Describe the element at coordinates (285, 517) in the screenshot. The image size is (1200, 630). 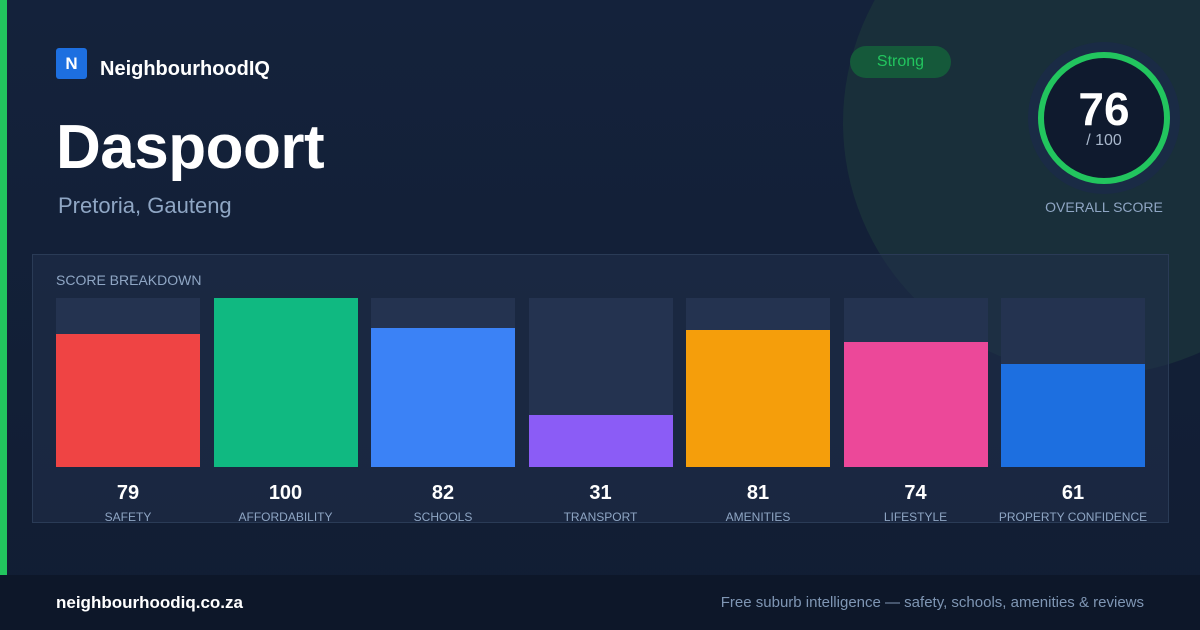
I see `bar-label: AFFORDABILITY` at that location.